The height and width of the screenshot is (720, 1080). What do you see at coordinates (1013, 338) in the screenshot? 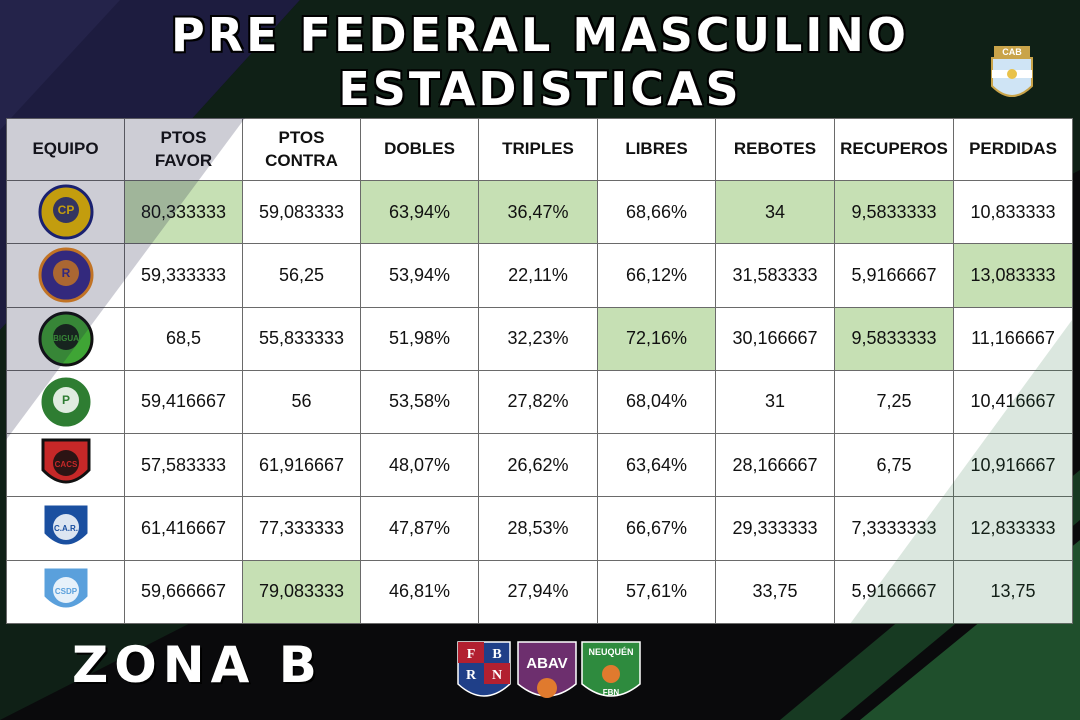
I see `cell-perdidas: 11,166667` at bounding box center [1013, 338].